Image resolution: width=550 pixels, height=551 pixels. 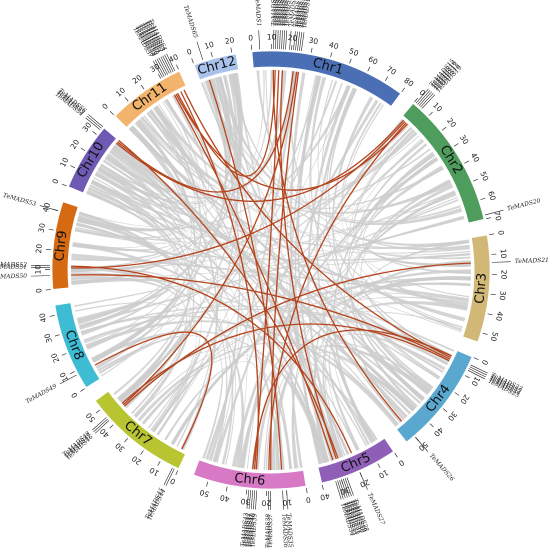 I want to click on gene-label: TeMADS7, so click(x=285, y=13).